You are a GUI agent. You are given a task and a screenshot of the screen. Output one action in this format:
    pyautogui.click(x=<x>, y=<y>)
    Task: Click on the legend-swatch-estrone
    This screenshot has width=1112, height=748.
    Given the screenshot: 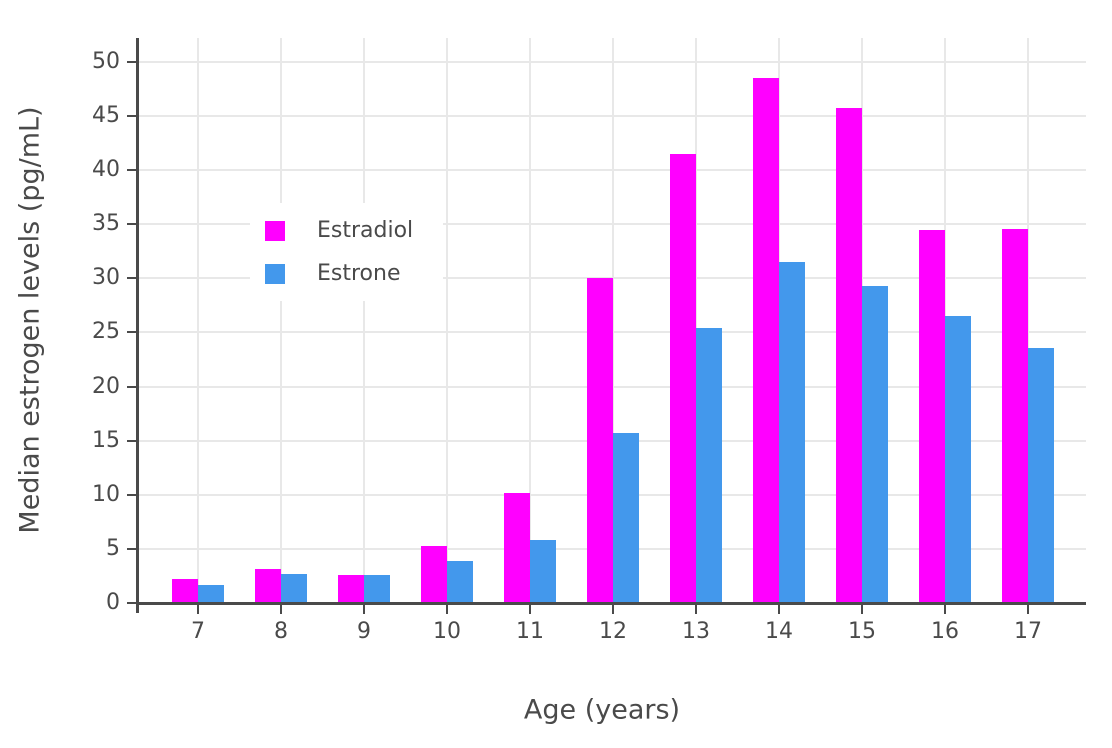 What is the action you would take?
    pyautogui.click(x=275, y=273)
    